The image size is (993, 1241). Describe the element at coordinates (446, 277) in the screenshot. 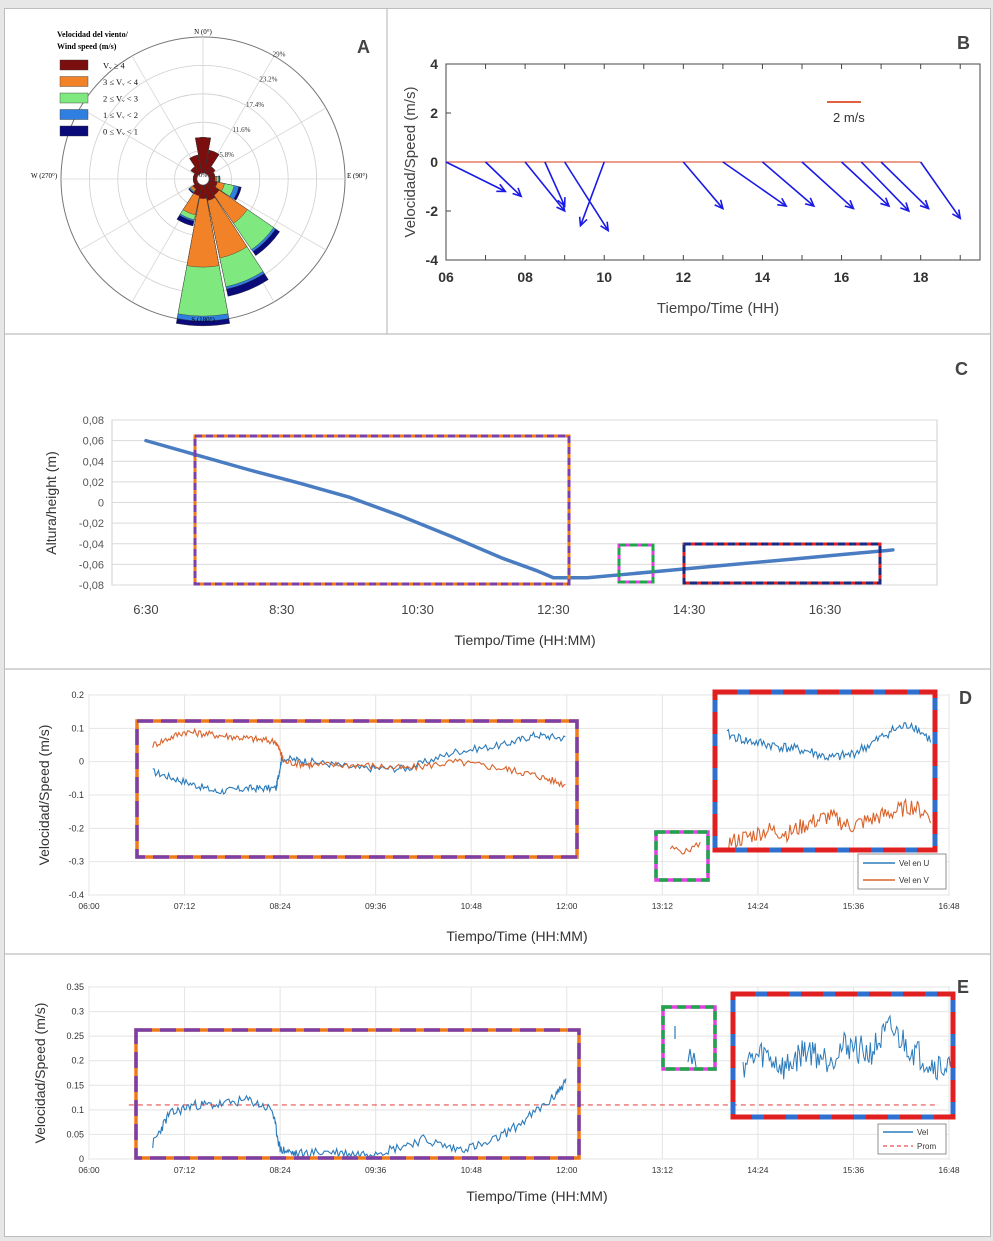

I see `quiver-x-tick-label: 06` at that location.